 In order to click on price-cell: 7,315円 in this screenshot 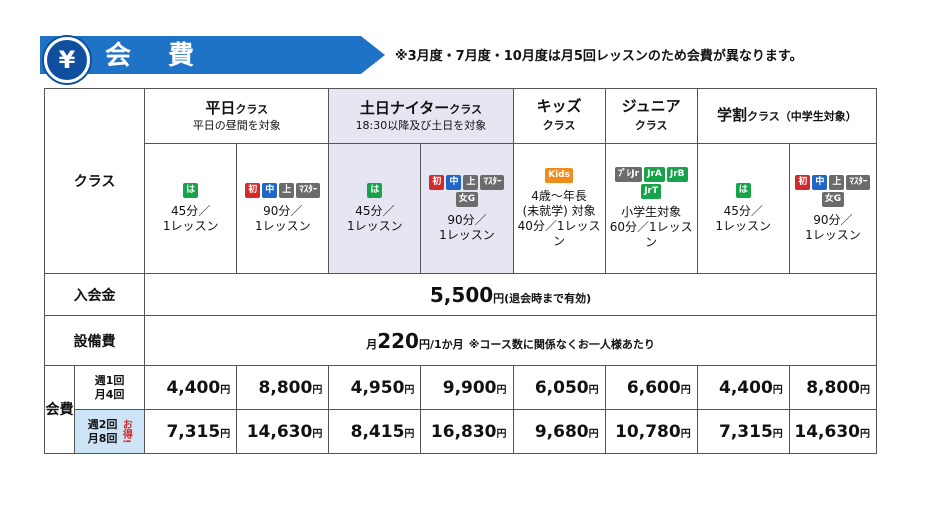, I will do `click(191, 431)`.